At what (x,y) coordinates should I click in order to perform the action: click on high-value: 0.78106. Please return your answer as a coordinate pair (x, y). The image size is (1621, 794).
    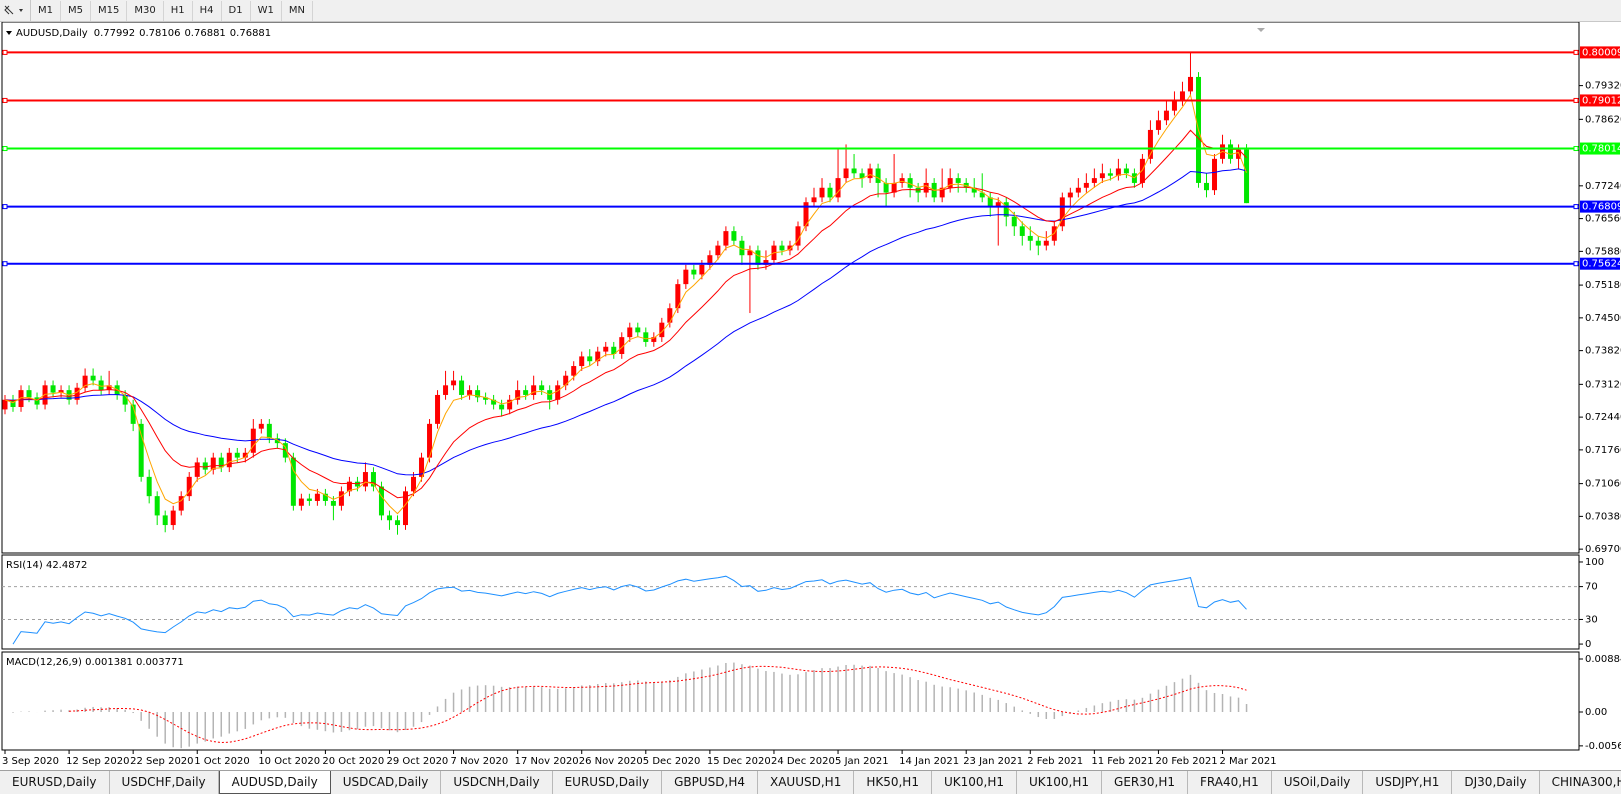
    Looking at the image, I should click on (159, 33).